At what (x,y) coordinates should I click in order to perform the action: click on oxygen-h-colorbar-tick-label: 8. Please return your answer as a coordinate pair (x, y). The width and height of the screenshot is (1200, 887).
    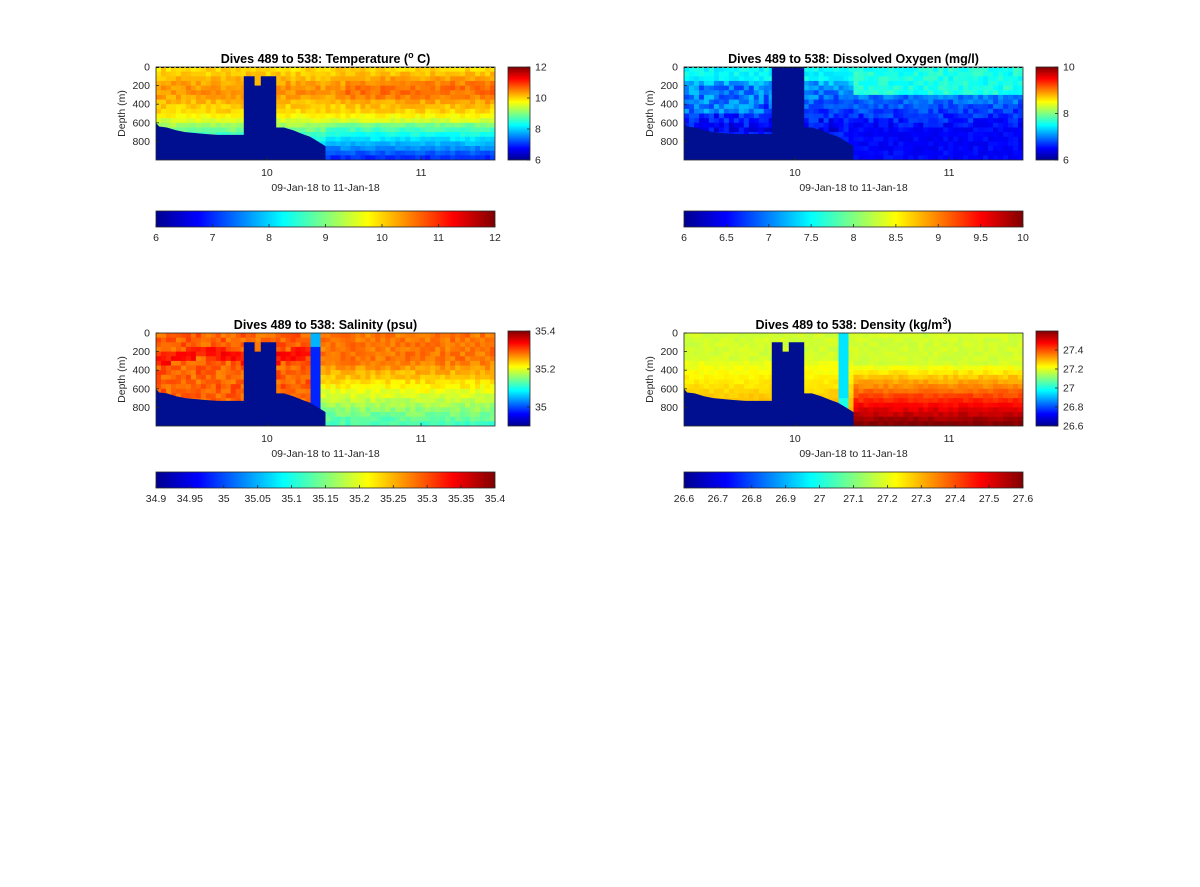
    Looking at the image, I should click on (854, 238).